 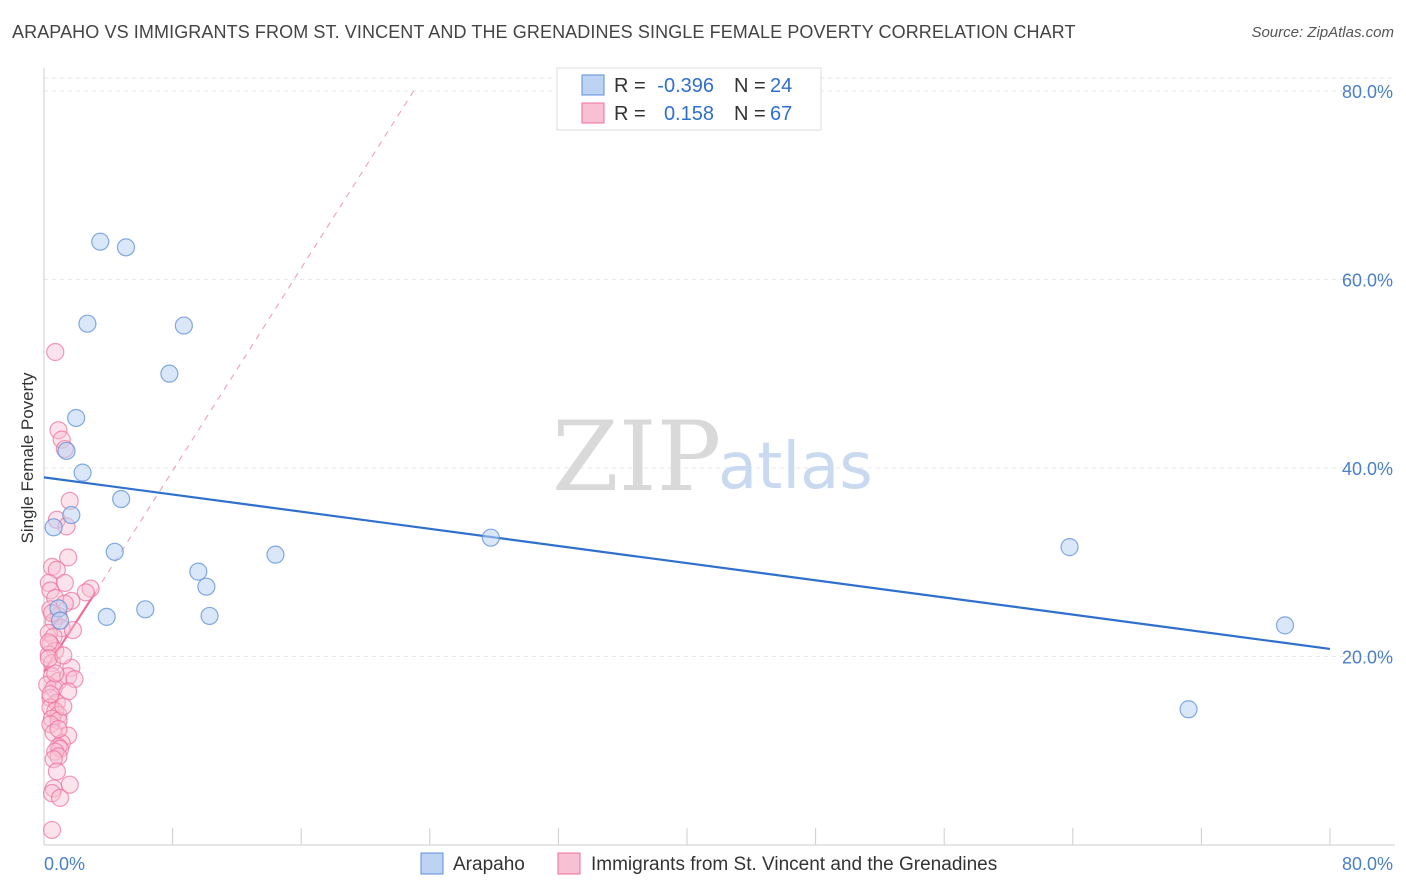 What do you see at coordinates (1367, 657) in the screenshot?
I see `y-tick-label: 20.0%` at bounding box center [1367, 657].